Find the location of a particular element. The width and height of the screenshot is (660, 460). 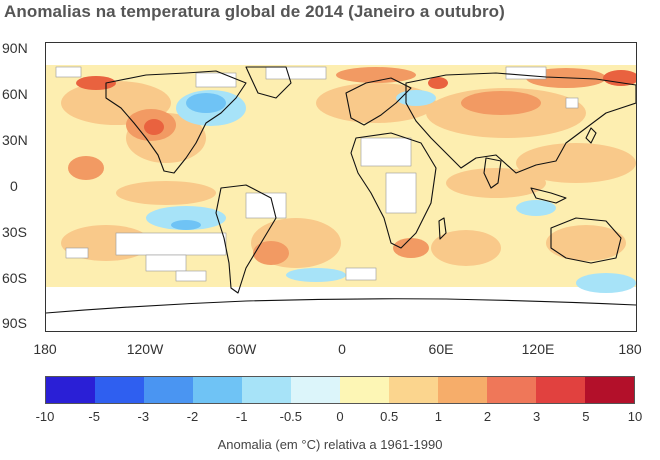

x-label-0: 0 is located at coordinates (342, 349).